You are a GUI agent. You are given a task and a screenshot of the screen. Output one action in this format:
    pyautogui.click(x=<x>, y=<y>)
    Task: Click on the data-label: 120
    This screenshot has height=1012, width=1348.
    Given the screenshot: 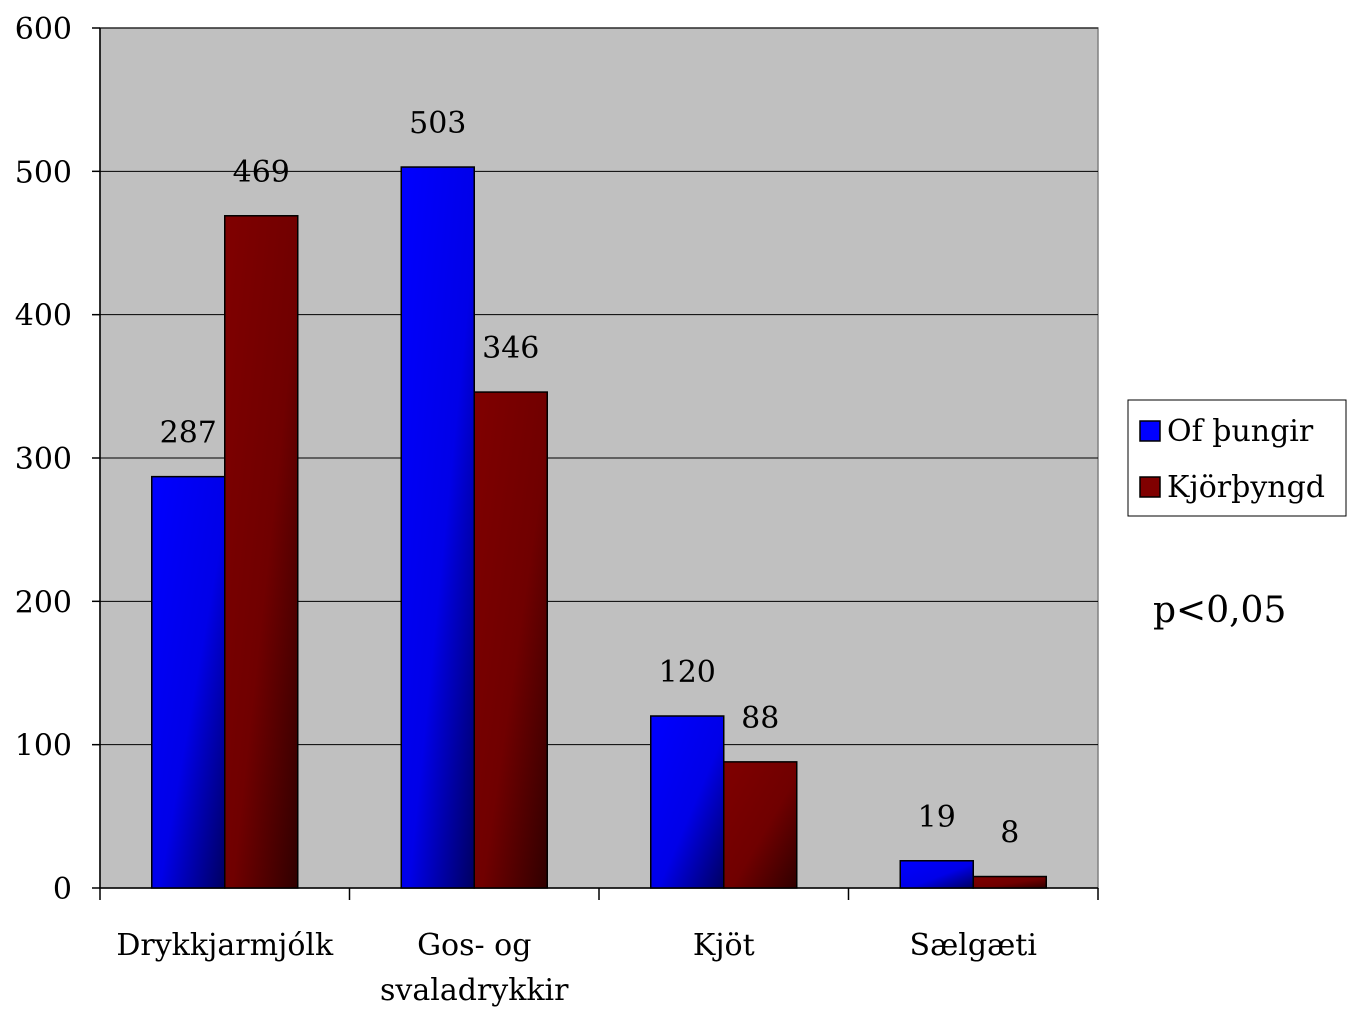 What is the action you would take?
    pyautogui.click(x=687, y=672)
    